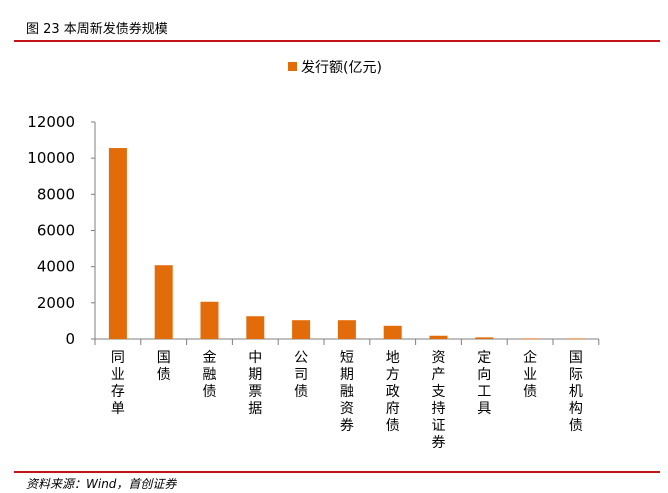  What do you see at coordinates (530, 374) in the screenshot?
I see `x-tick-label: 企业债` at bounding box center [530, 374].